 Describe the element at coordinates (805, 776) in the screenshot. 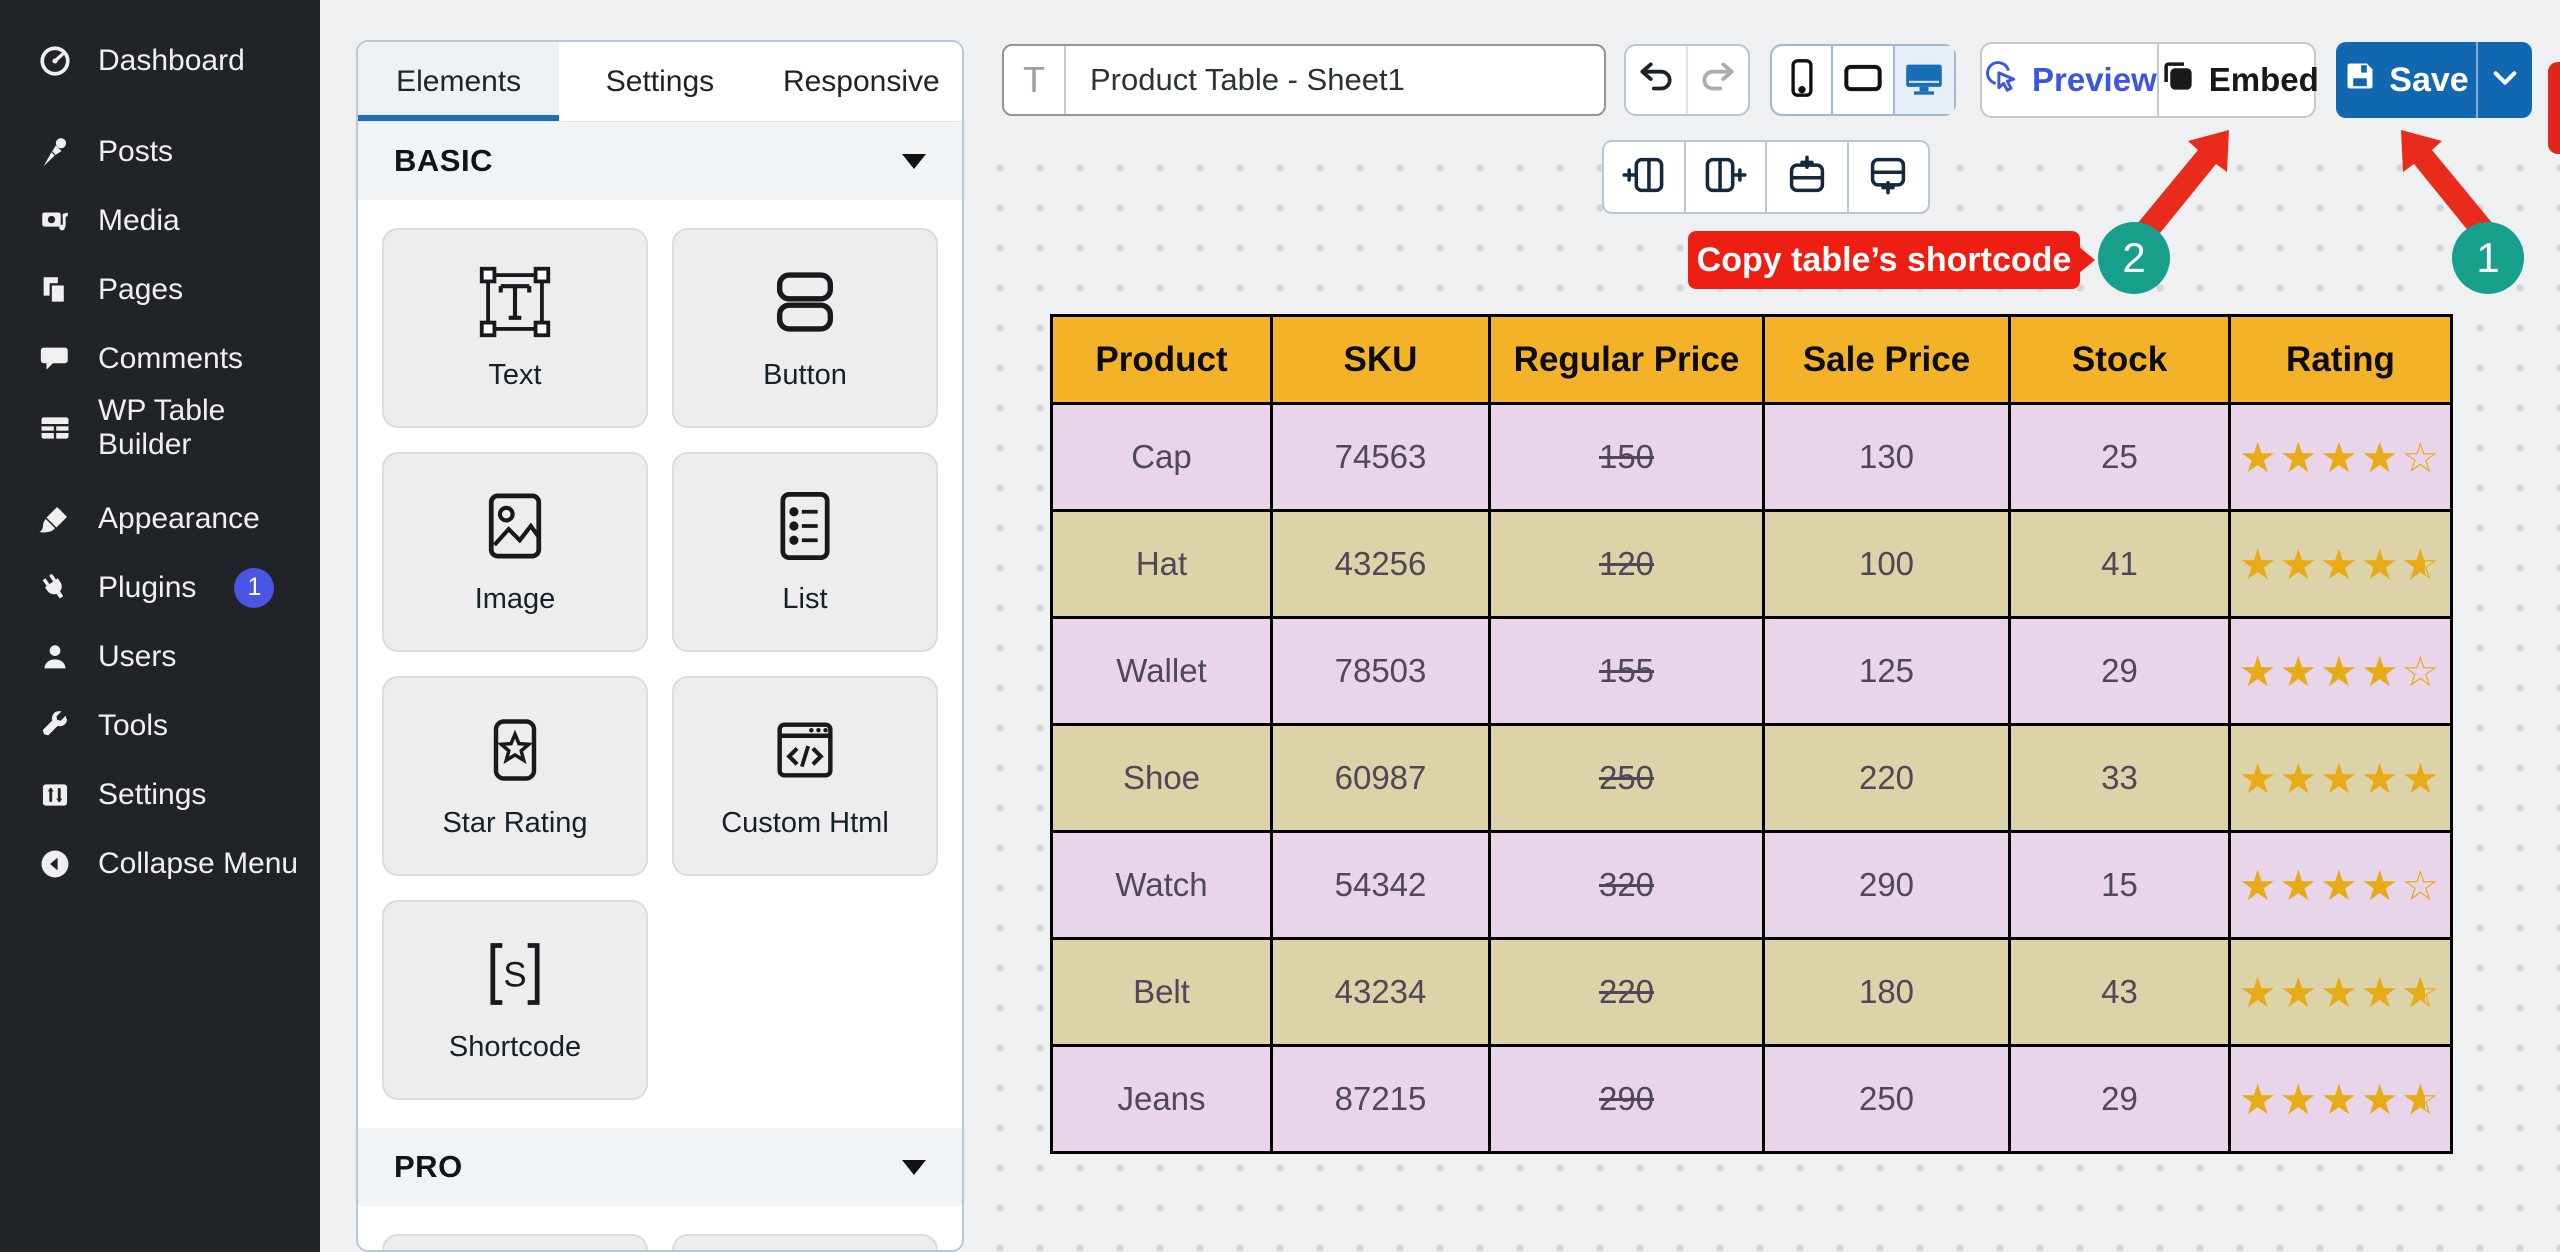

I see `element-card-custom-html: Custom Html` at that location.